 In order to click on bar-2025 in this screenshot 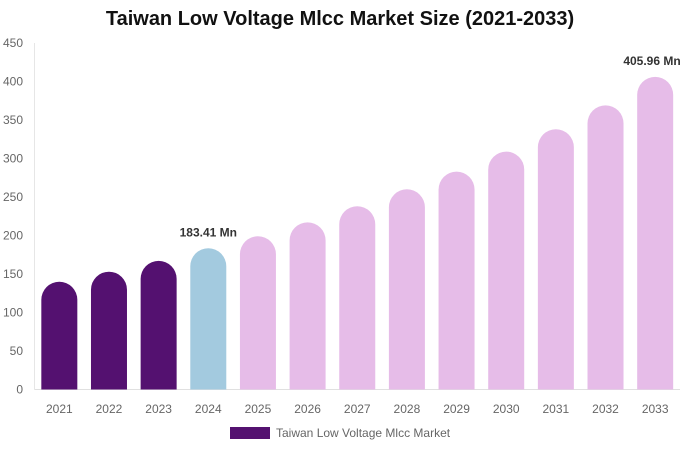, I will do `click(257, 313)`.